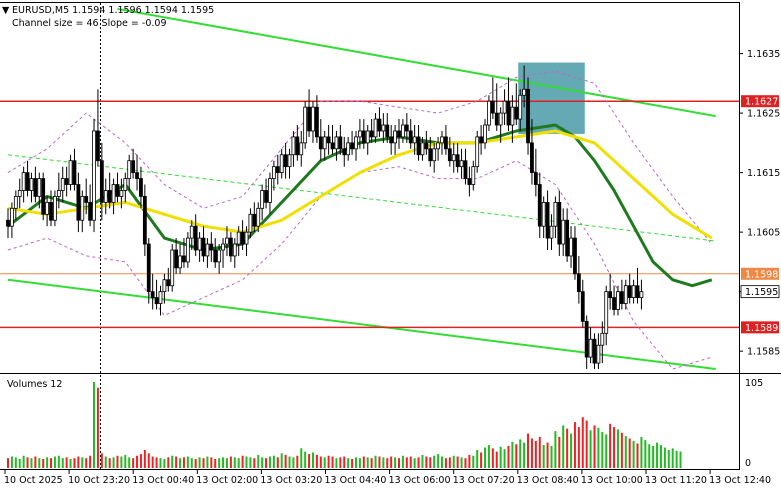 This screenshot has width=781, height=489. Describe the element at coordinates (420, 480) in the screenshot. I see `time-tick-label: 13 Oct 06:00` at that location.